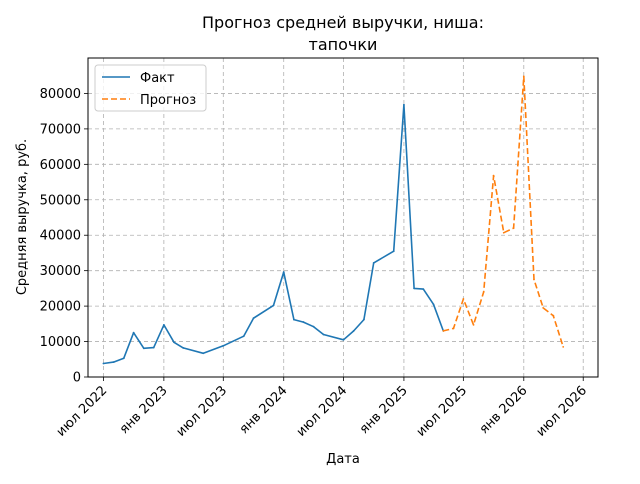  What do you see at coordinates (60, 129) in the screenshot?
I see `y-tick-label: 70000` at bounding box center [60, 129].